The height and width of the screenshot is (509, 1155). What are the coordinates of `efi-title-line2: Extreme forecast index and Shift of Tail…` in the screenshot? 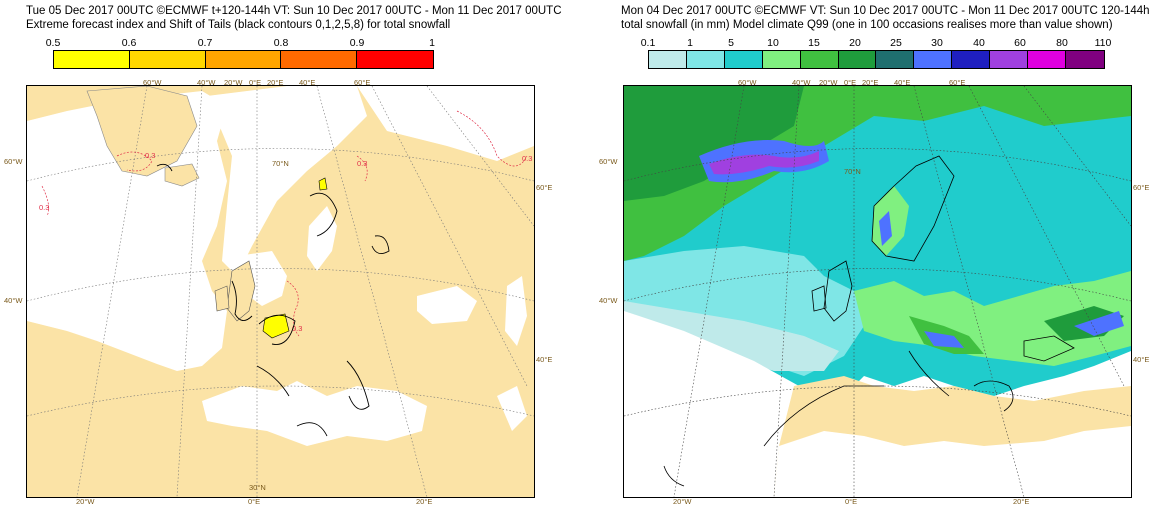 It's located at (238, 25).